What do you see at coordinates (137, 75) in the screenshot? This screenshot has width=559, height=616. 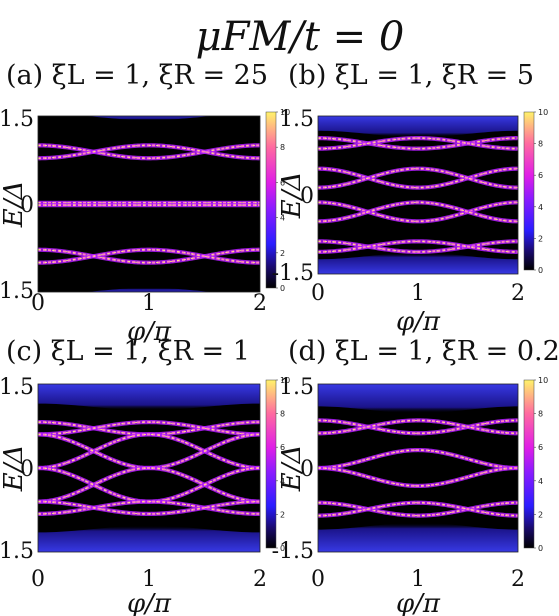 I see `panel-title: (a) ξL = 1, ξR = 25` at bounding box center [137, 75].